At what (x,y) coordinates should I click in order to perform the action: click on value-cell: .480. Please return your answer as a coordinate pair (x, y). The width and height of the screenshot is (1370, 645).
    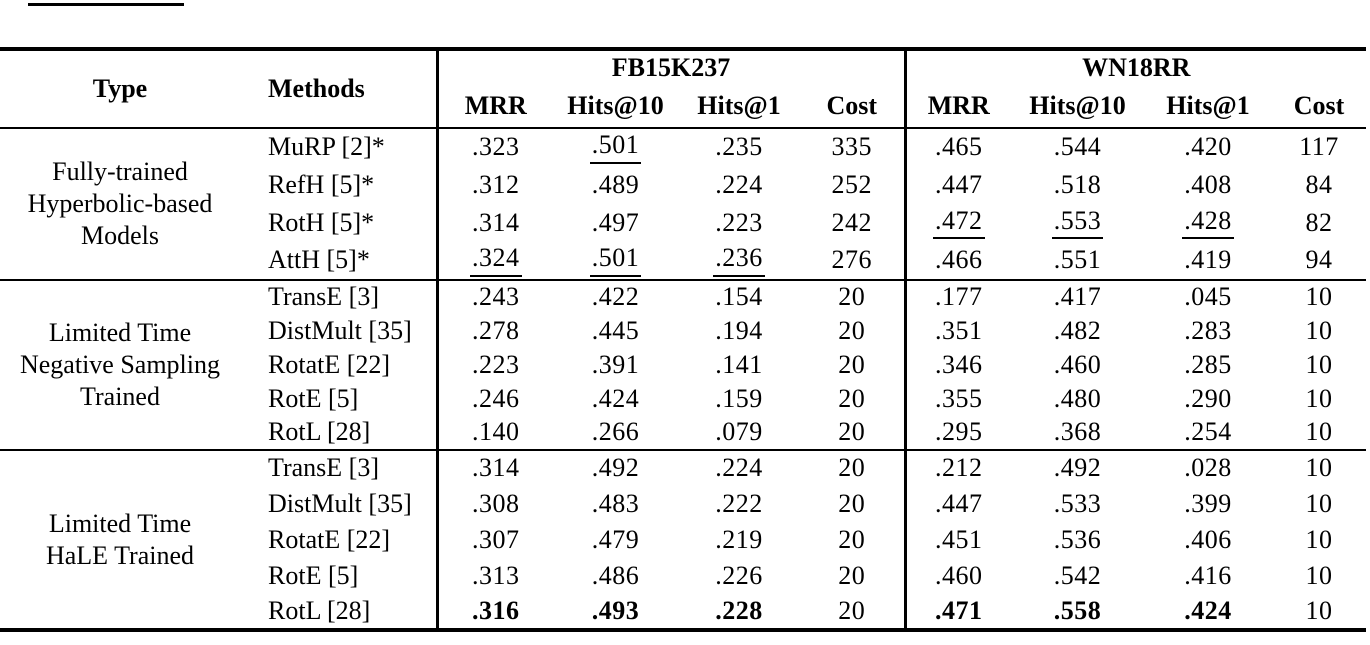
    Looking at the image, I should click on (1077, 399).